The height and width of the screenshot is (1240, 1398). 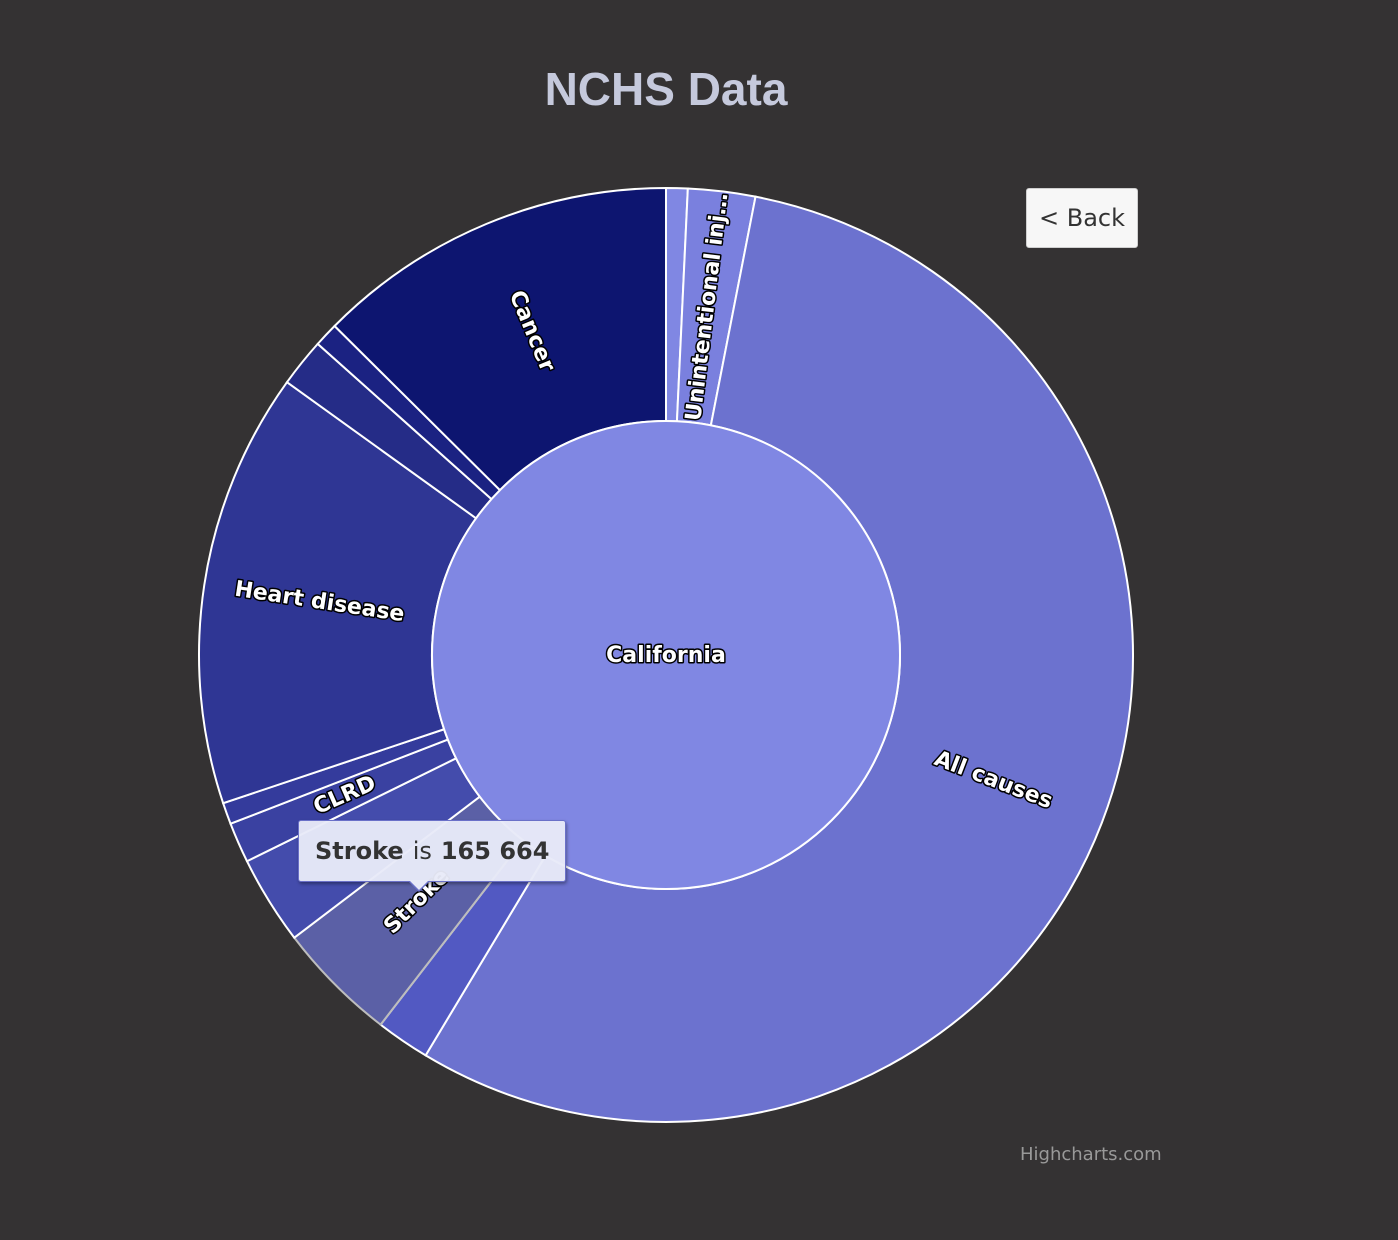 I want to click on tooltip-name: Stroke, so click(x=359, y=851).